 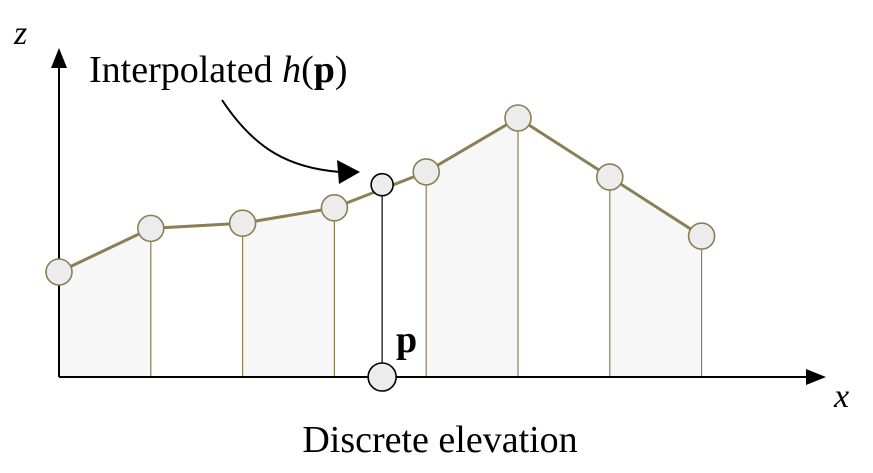 What do you see at coordinates (816, 377) in the screenshot?
I see `x-axis-arrowhead` at bounding box center [816, 377].